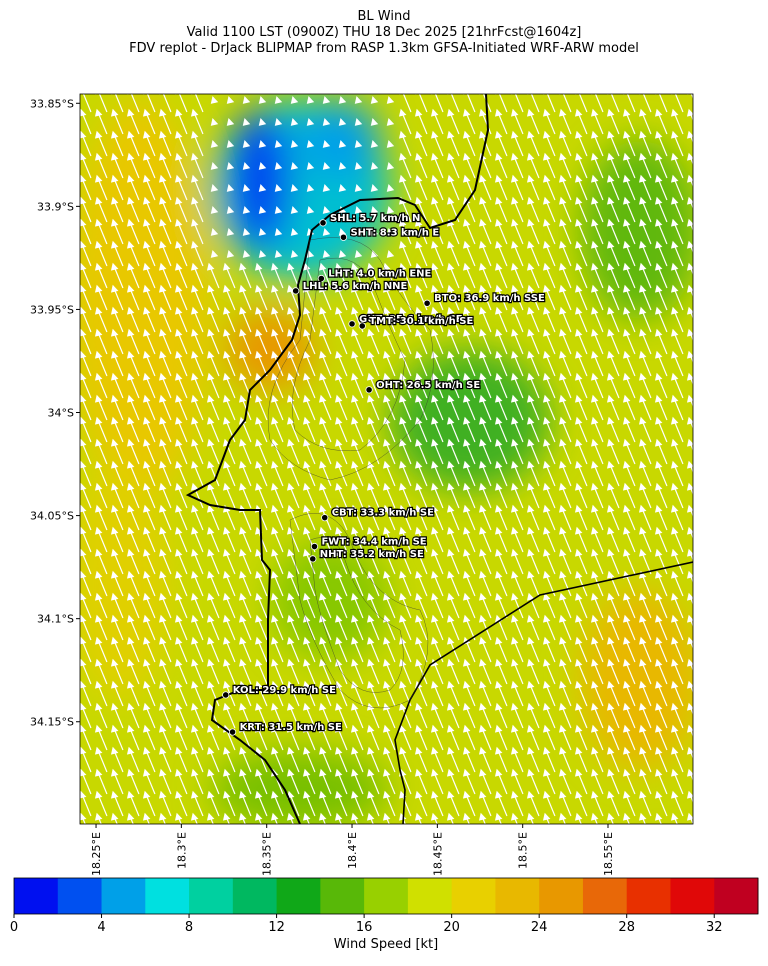 The image size is (768, 966). What do you see at coordinates (284, 690) in the screenshot?
I see `station-label: KOL: 29.9 km/h SE` at bounding box center [284, 690].